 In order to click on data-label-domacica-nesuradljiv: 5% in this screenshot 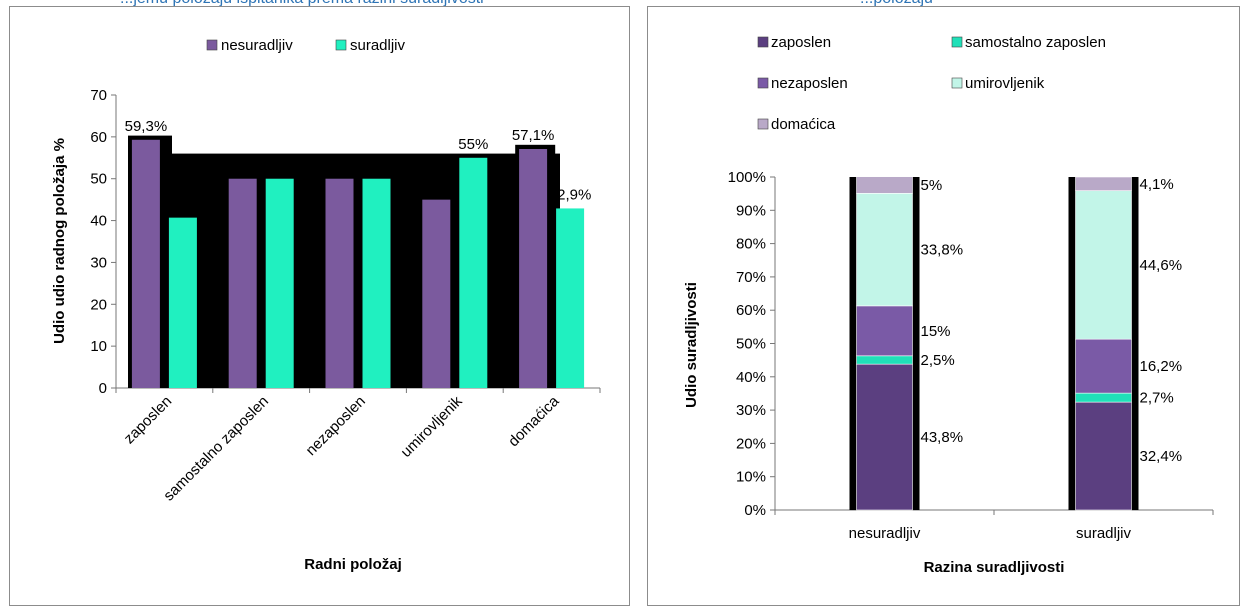, I will do `click(932, 185)`.